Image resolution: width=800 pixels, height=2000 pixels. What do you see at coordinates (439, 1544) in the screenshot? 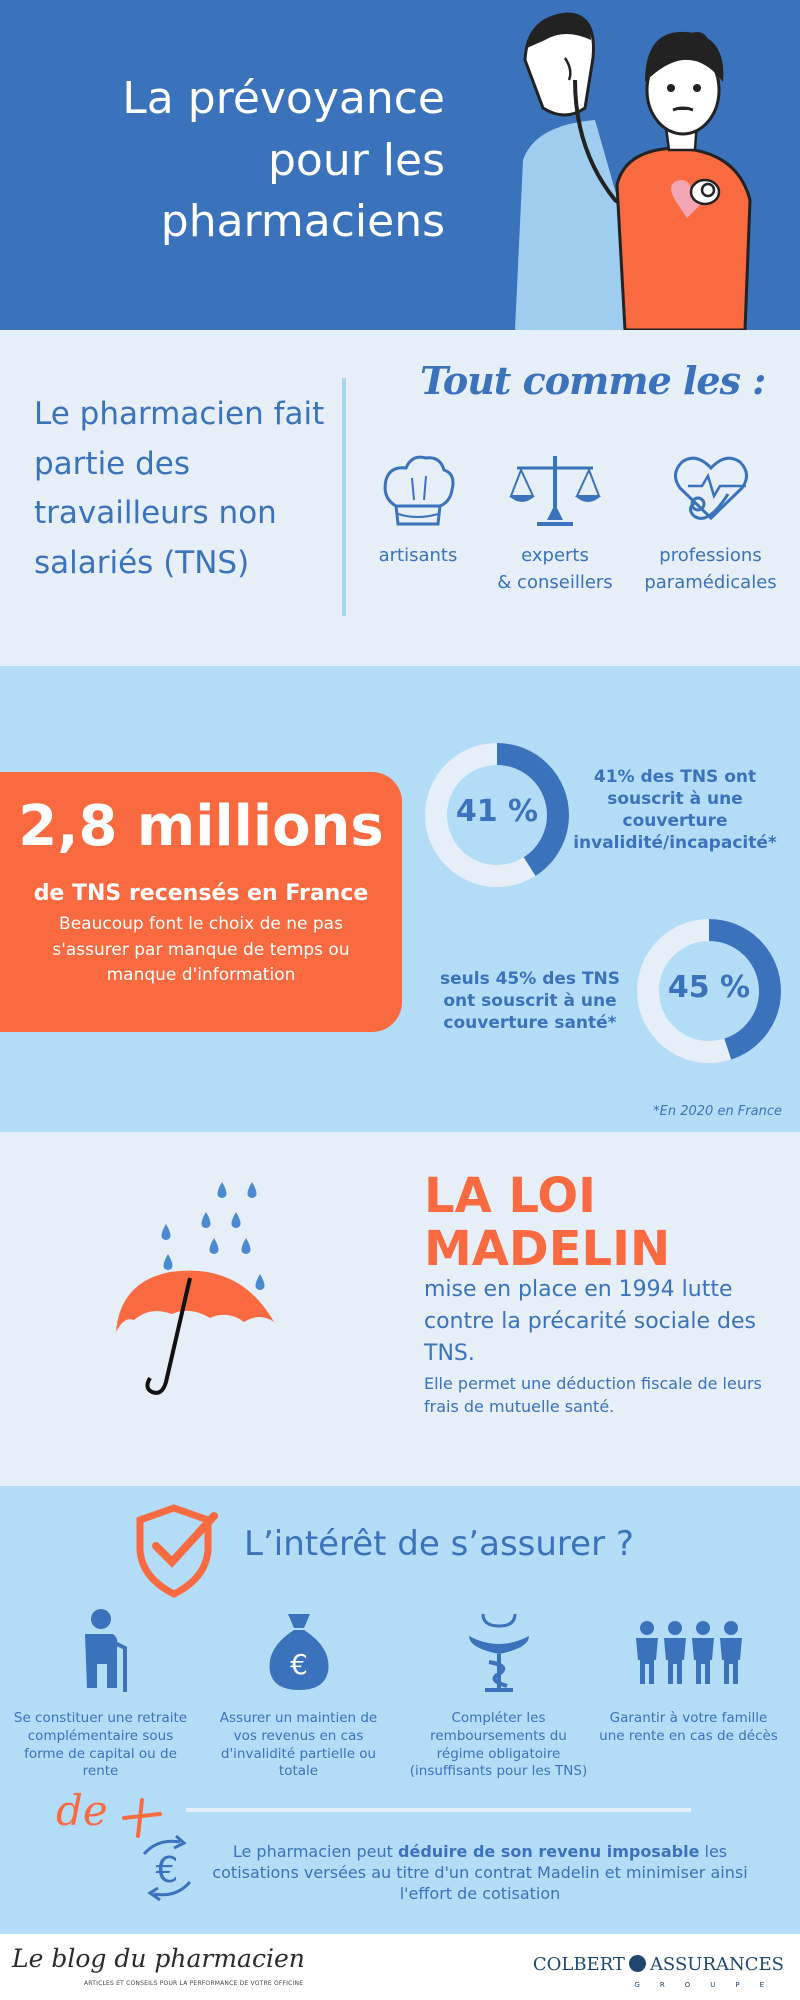
I see `interet-heading: L’intérêt de s’assurer ?` at bounding box center [439, 1544].